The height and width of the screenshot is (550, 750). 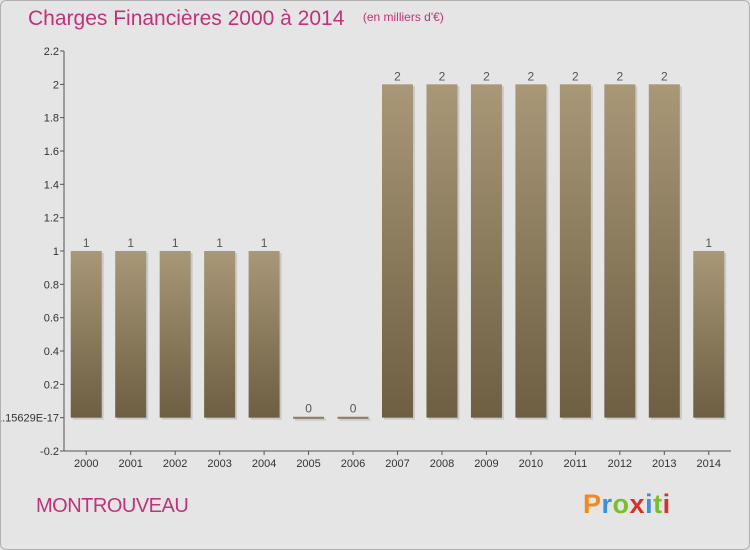 What do you see at coordinates (709, 464) in the screenshot?
I see `x-tick-label: 2014` at bounding box center [709, 464].